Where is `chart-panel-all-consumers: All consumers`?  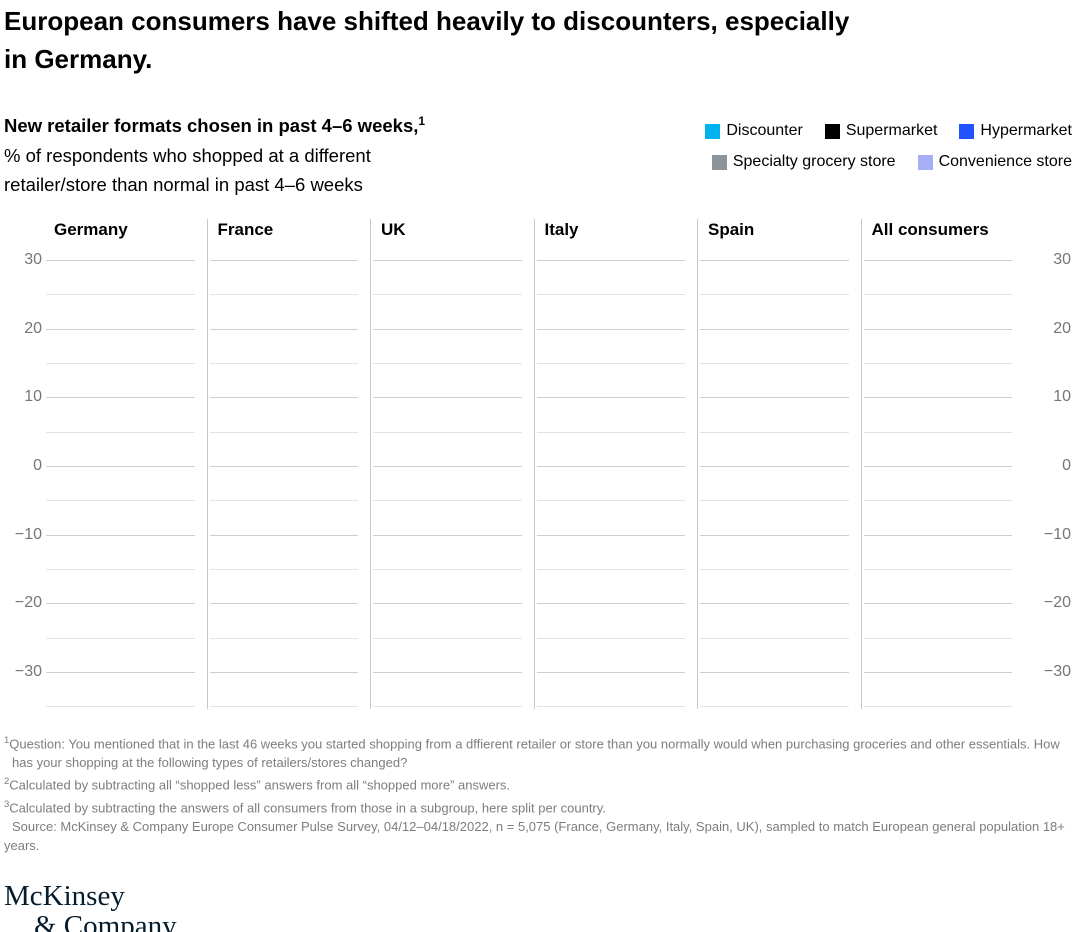 chart-panel-all-consumers: All consumers is located at coordinates (942, 464).